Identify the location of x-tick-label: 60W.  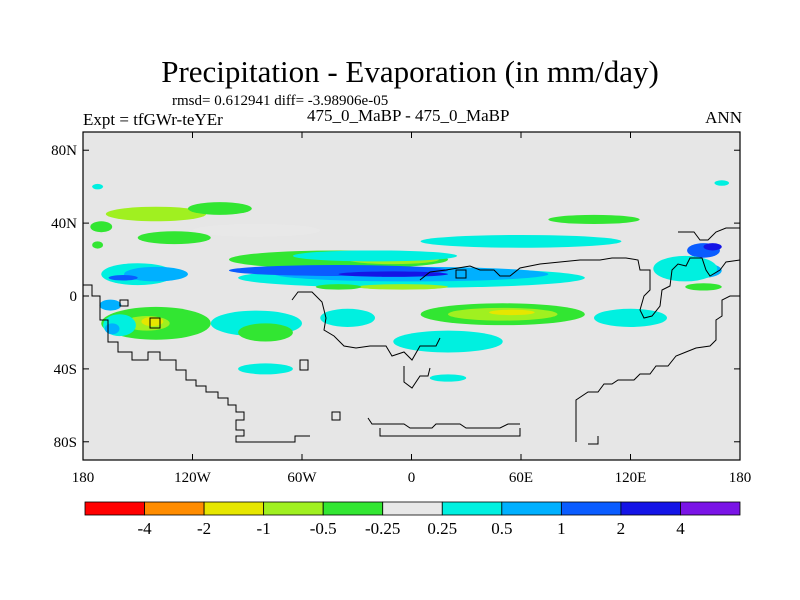
(302, 478).